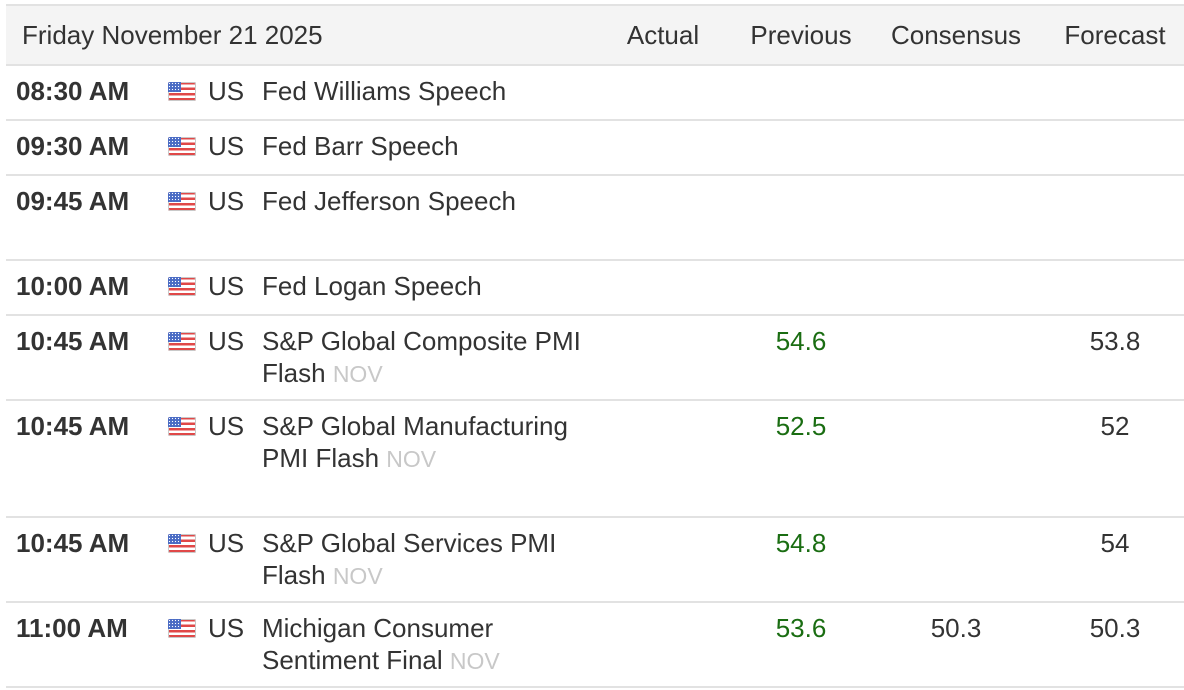  What do you see at coordinates (595, 148) in the screenshot?
I see `table-row: 09:30 AM US Fed Barr Speech` at bounding box center [595, 148].